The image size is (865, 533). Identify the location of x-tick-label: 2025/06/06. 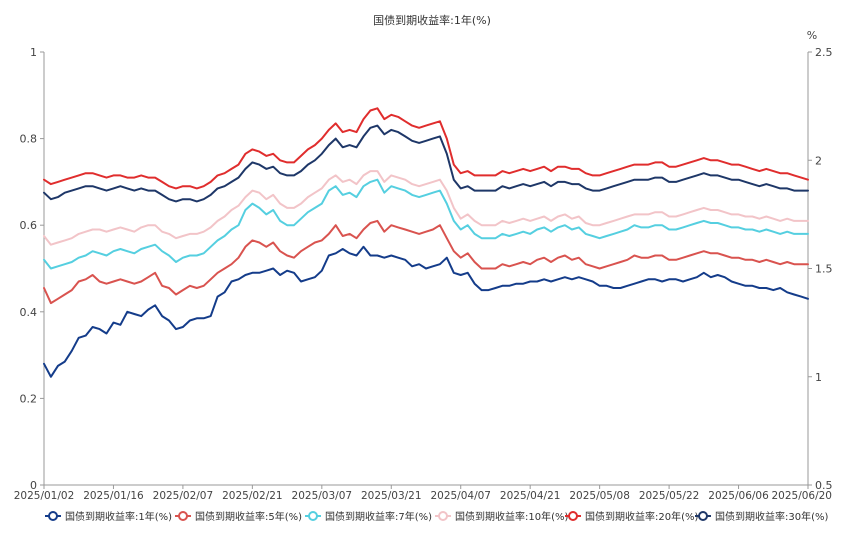
(738, 496).